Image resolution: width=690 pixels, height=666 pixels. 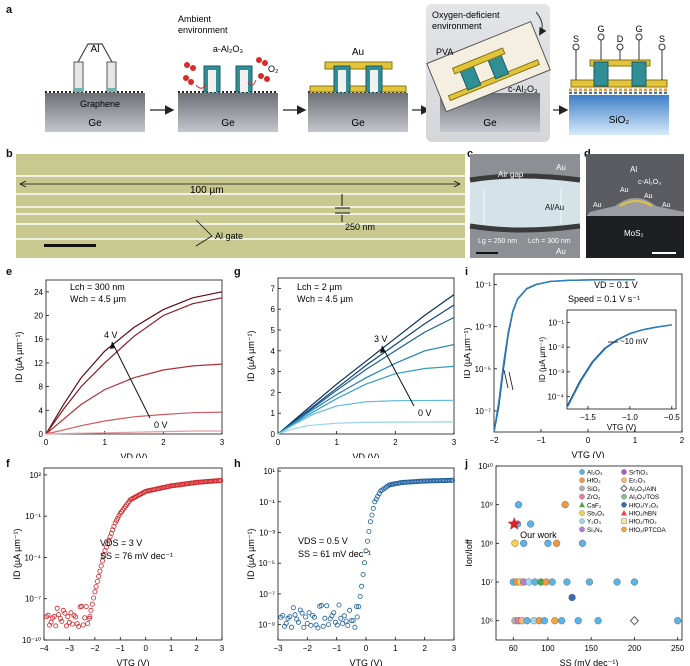 I want to click on h-ytick-label: 10⁻⁷, so click(x=267, y=594).